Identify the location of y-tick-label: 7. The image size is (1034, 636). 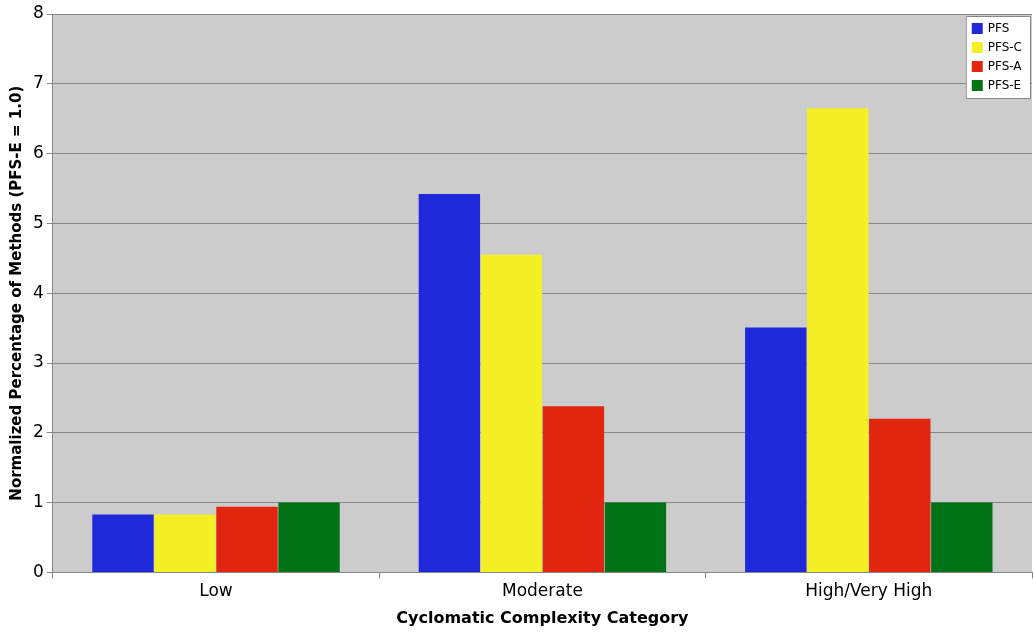
(38, 82).